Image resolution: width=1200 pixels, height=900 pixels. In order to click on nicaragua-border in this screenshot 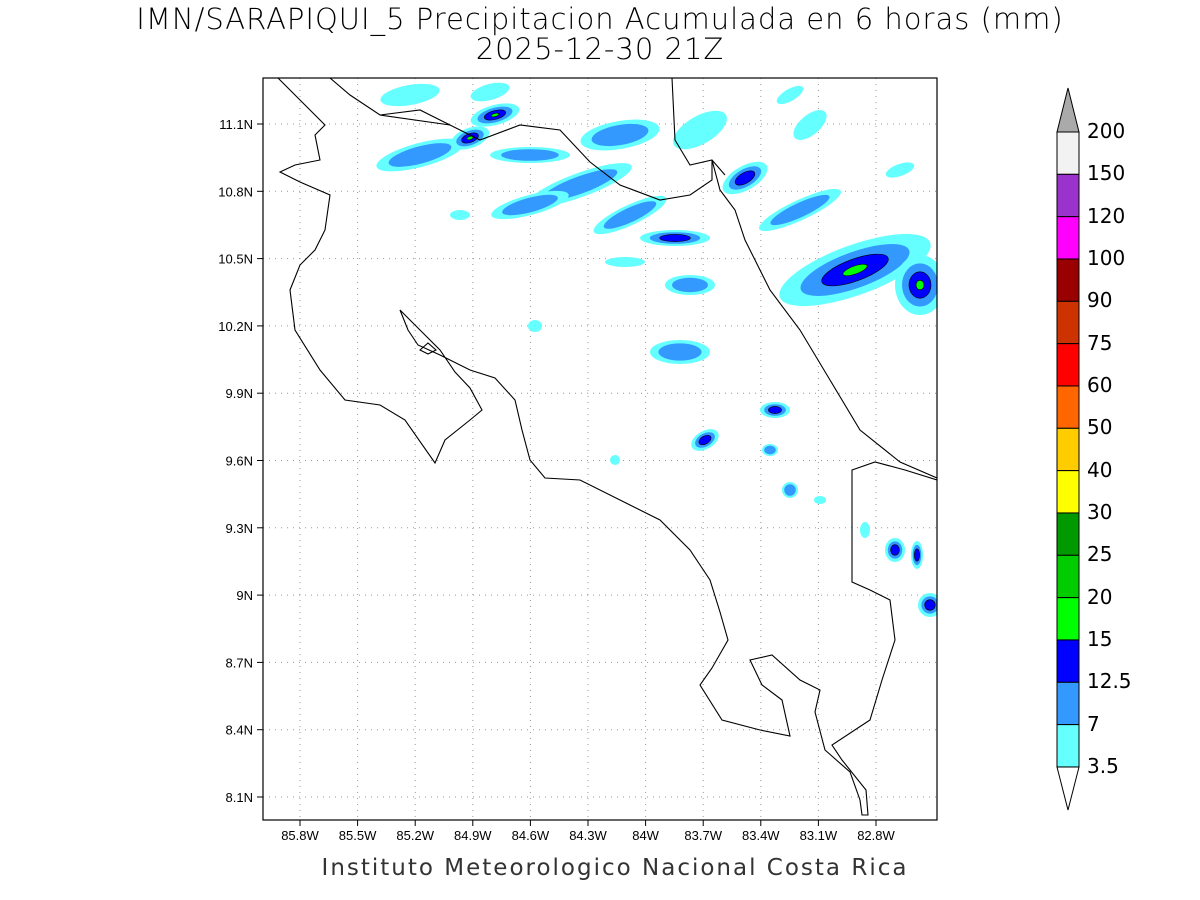, I will do `click(546, 155)`.